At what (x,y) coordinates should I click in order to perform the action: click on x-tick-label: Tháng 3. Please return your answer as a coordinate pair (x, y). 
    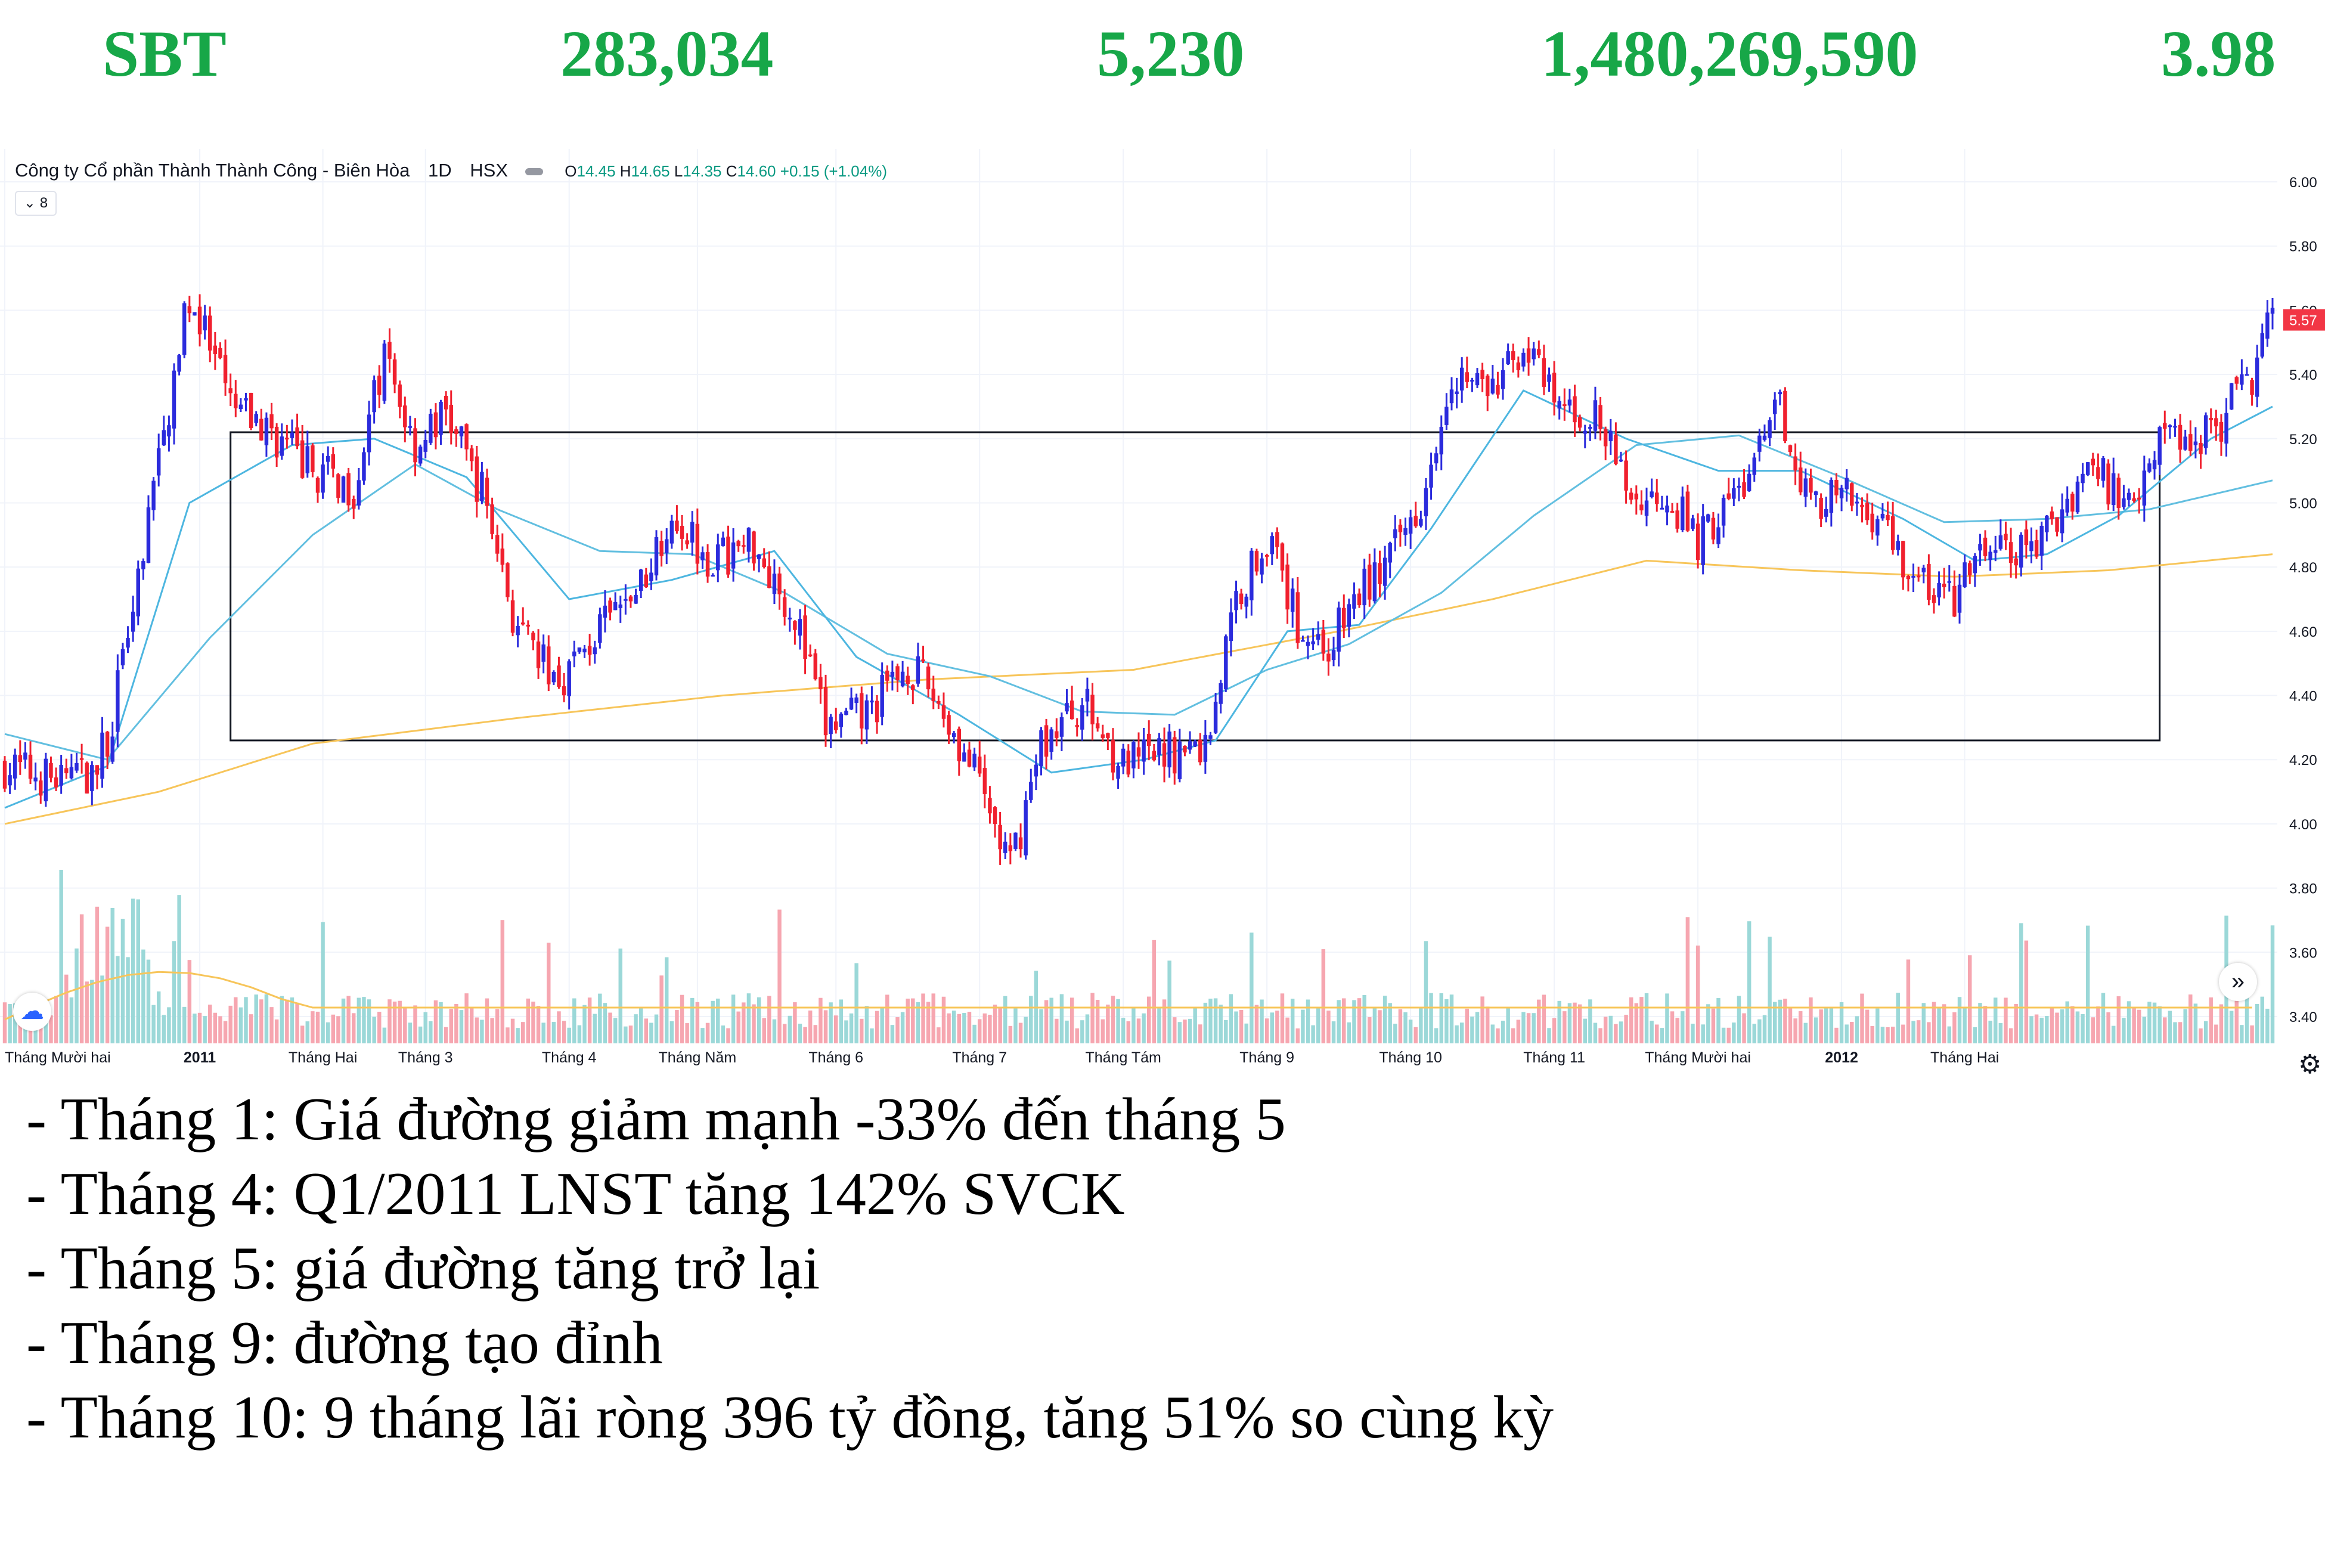
    Looking at the image, I should click on (425, 1057).